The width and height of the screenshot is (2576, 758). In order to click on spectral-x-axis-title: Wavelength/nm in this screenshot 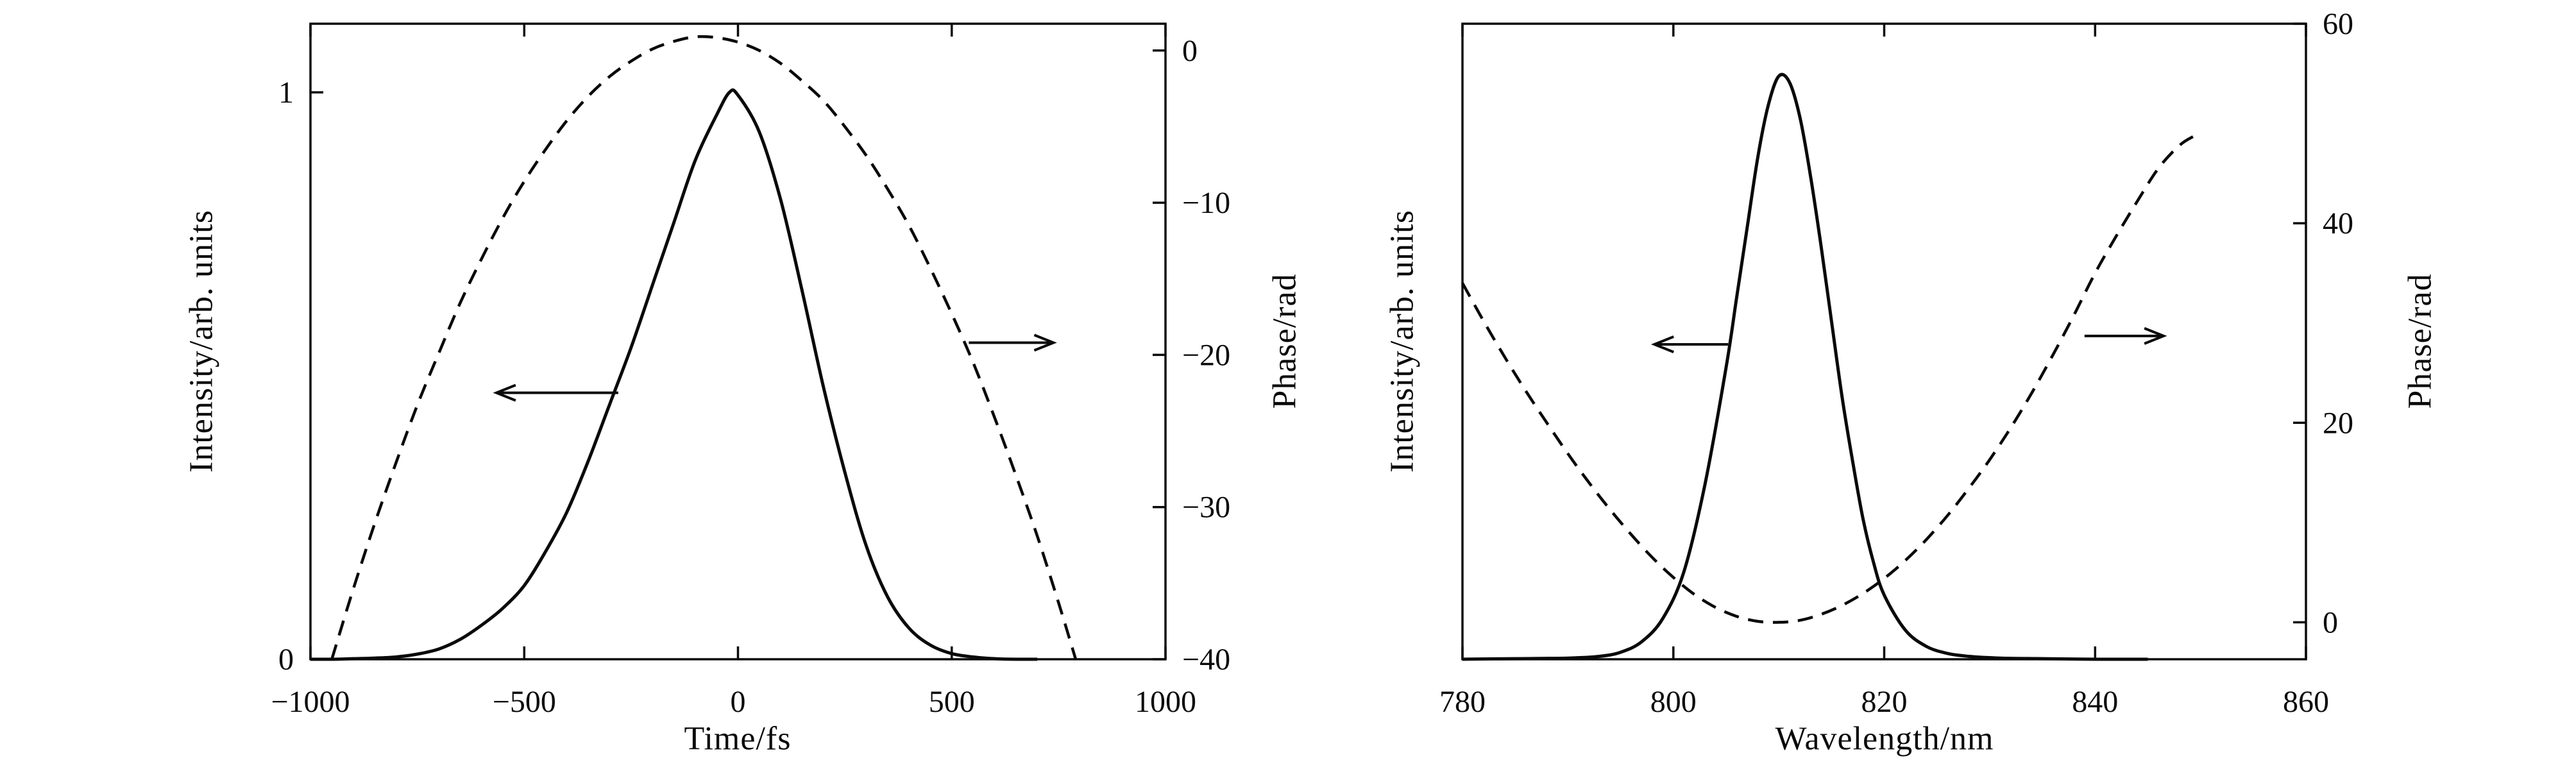, I will do `click(1884, 738)`.